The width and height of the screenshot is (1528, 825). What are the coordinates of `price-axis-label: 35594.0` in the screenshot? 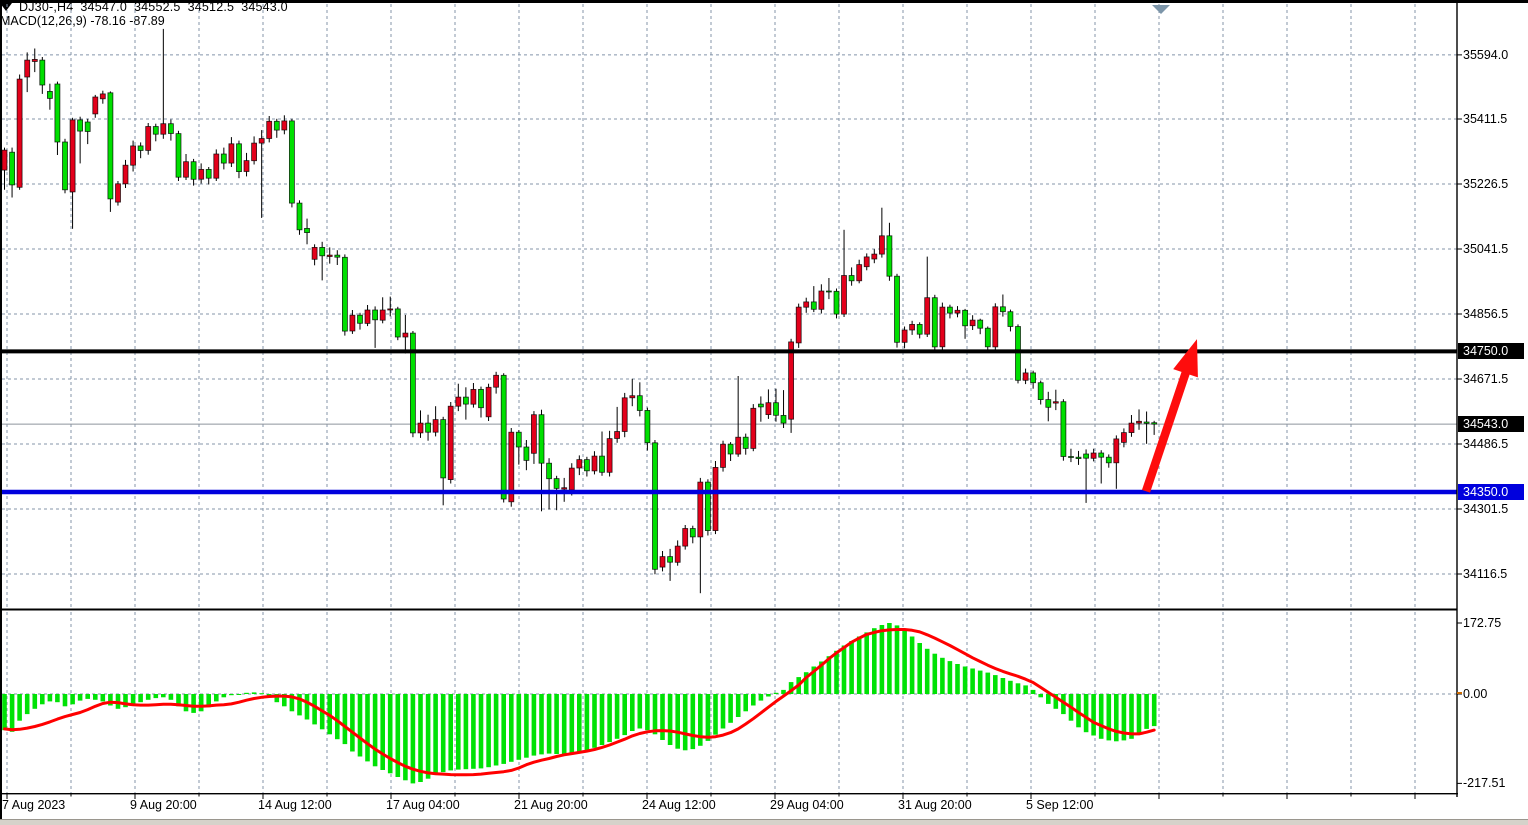 It's located at (1486, 54).